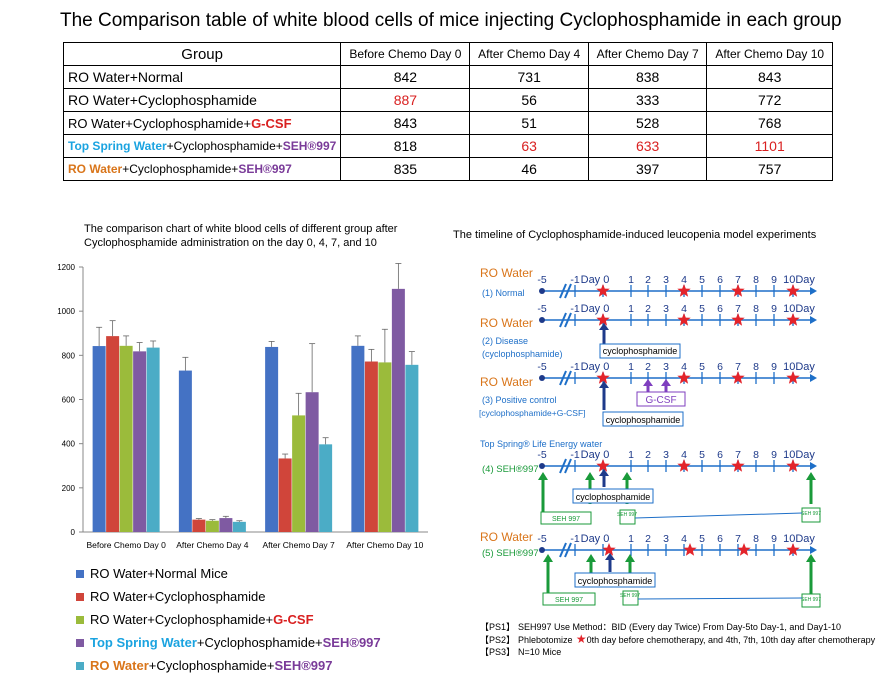  What do you see at coordinates (529, 146) in the screenshot?
I see `value-cell: 63` at bounding box center [529, 146].